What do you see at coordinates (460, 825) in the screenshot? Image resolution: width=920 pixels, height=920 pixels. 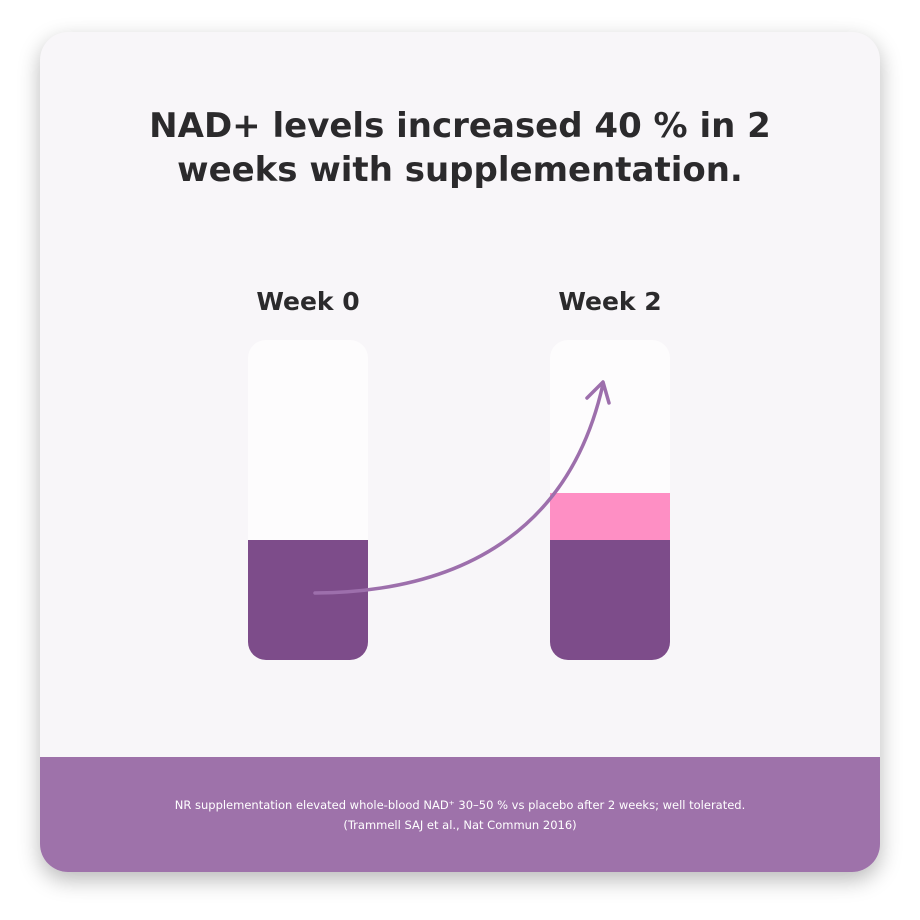 I see `citation: (Trammell SAJ et al., Nat Commun 2016)` at bounding box center [460, 825].